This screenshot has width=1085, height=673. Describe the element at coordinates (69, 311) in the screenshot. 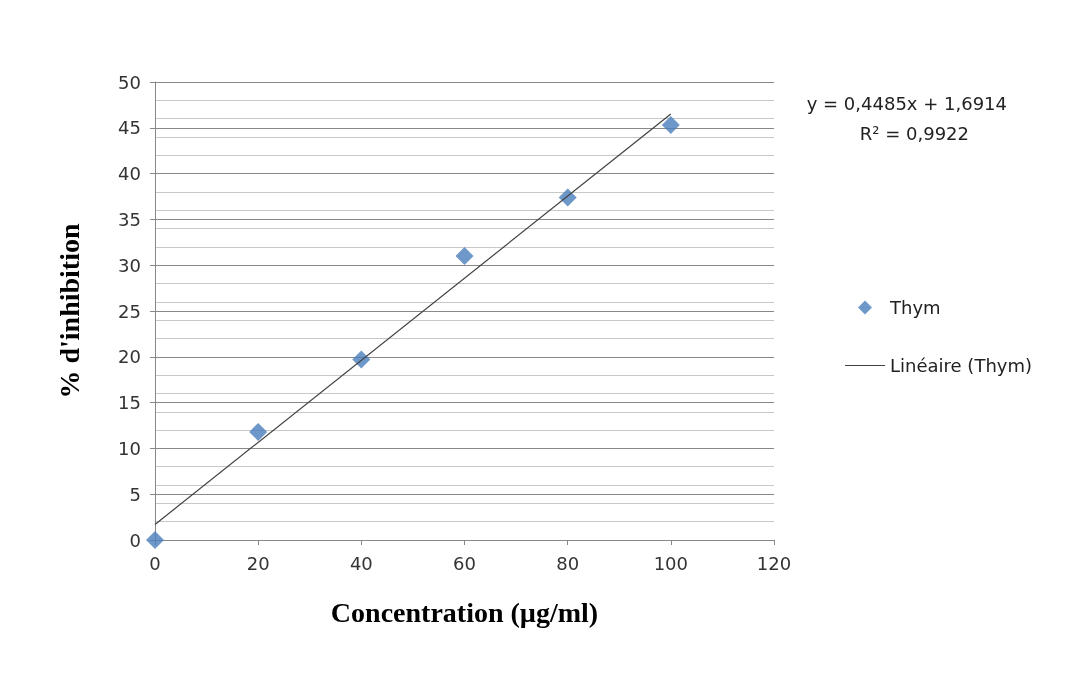

I see `y-axis-title: % d'inhibition` at that location.